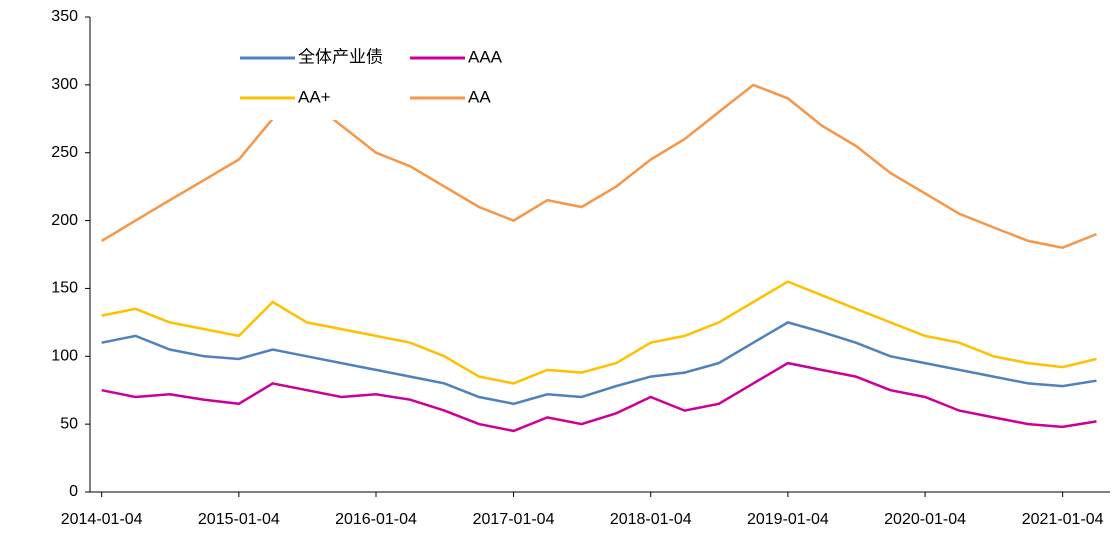 Image resolution: width=1118 pixels, height=534 pixels. Describe the element at coordinates (64, 152) in the screenshot. I see `y-tick-label: 250` at that location.